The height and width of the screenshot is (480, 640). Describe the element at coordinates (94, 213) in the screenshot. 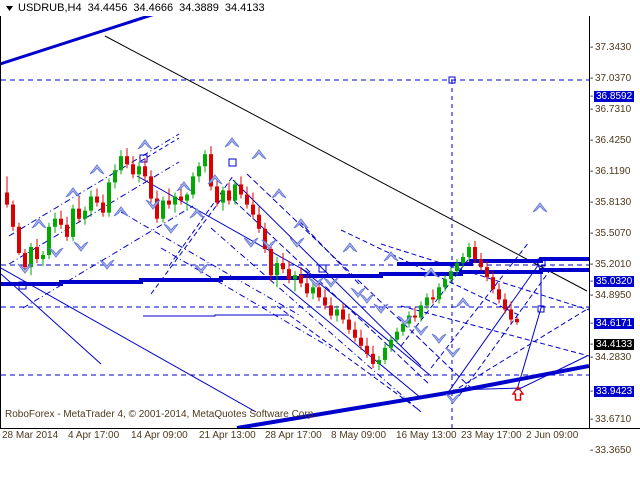

I see `channel1-mid` at that location.